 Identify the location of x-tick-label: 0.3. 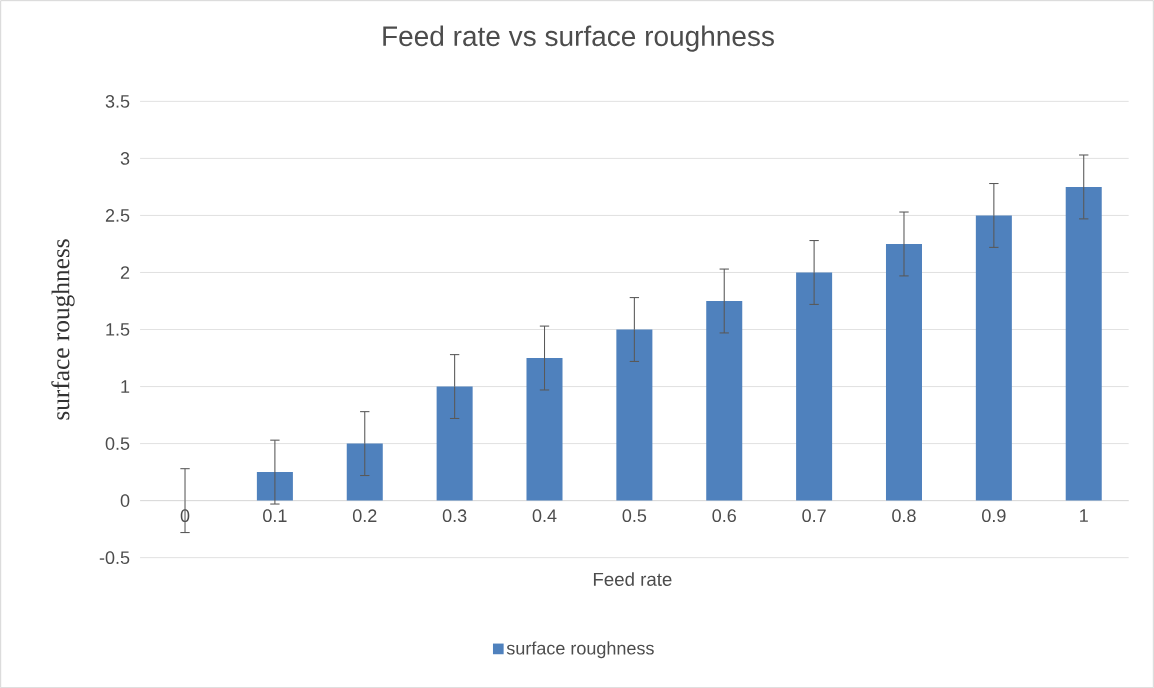
(454, 515).